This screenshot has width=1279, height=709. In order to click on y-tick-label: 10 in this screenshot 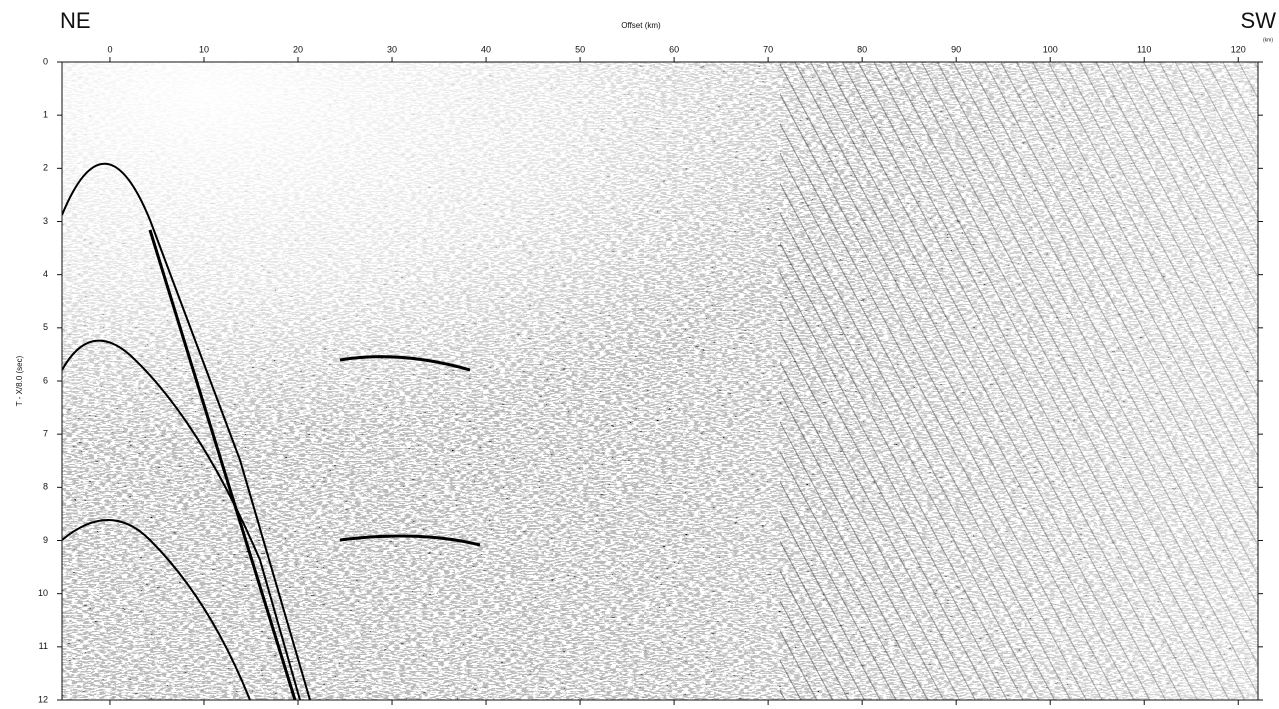, I will do `click(43, 593)`.